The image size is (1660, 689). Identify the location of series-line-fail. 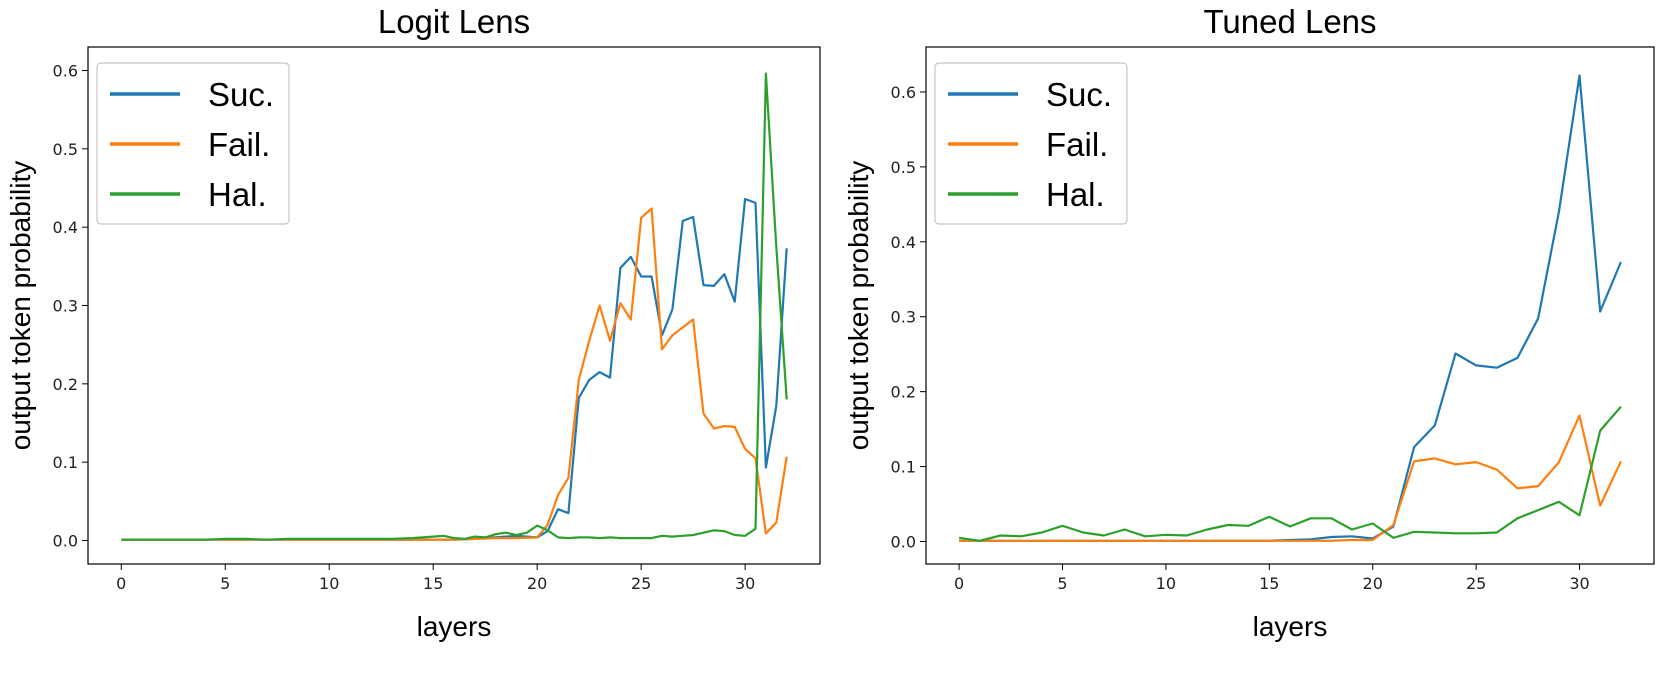
(1290, 478).